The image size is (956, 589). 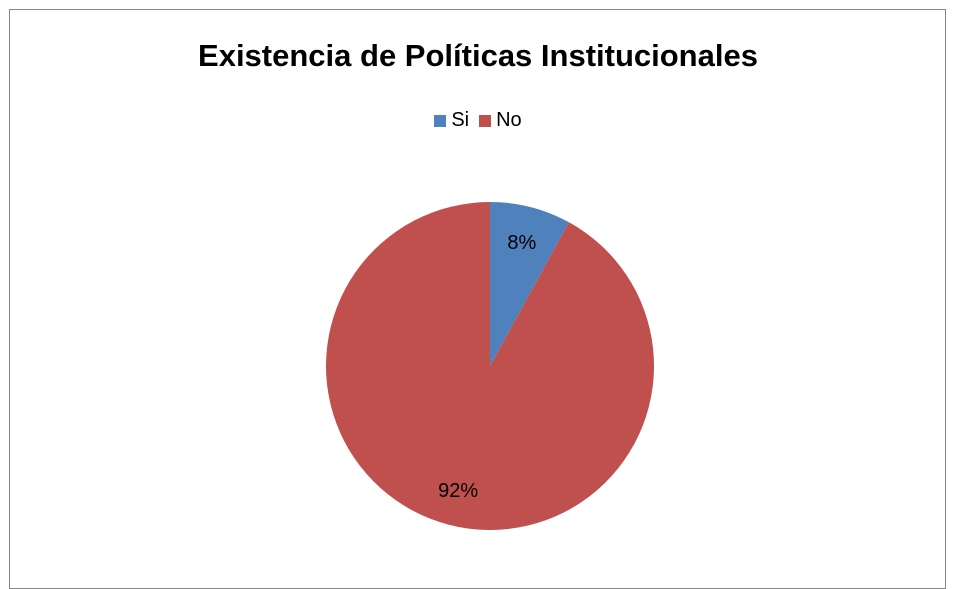 What do you see at coordinates (485, 120) in the screenshot?
I see `legend-swatch-no` at bounding box center [485, 120].